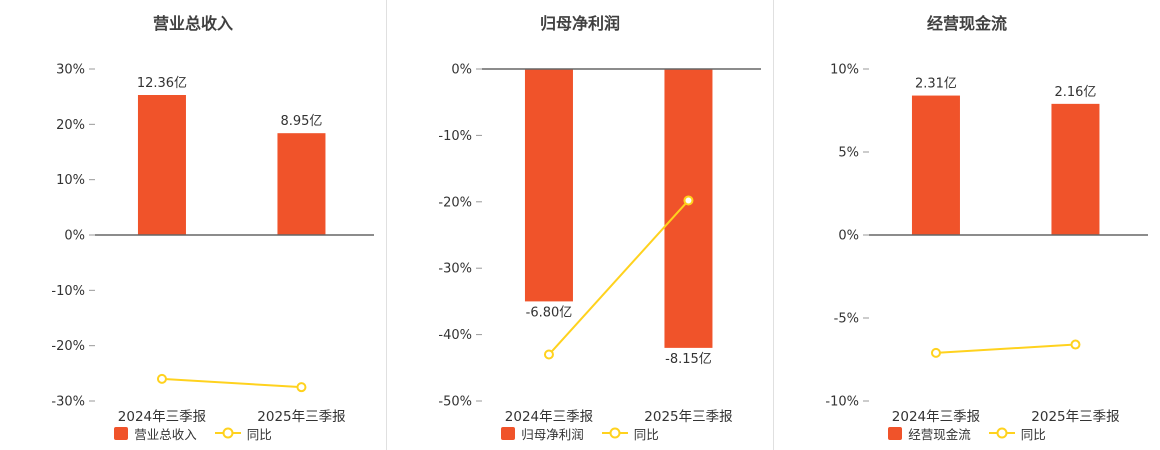  Describe the element at coordinates (939, 434) in the screenshot. I see `legend-label-bar-series: 经营现金流` at that location.